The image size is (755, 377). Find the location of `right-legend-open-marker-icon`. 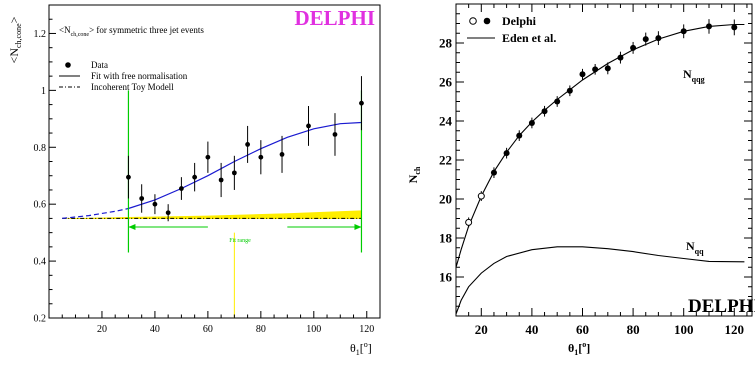

right-legend-open-marker-icon is located at coordinates (473, 21).